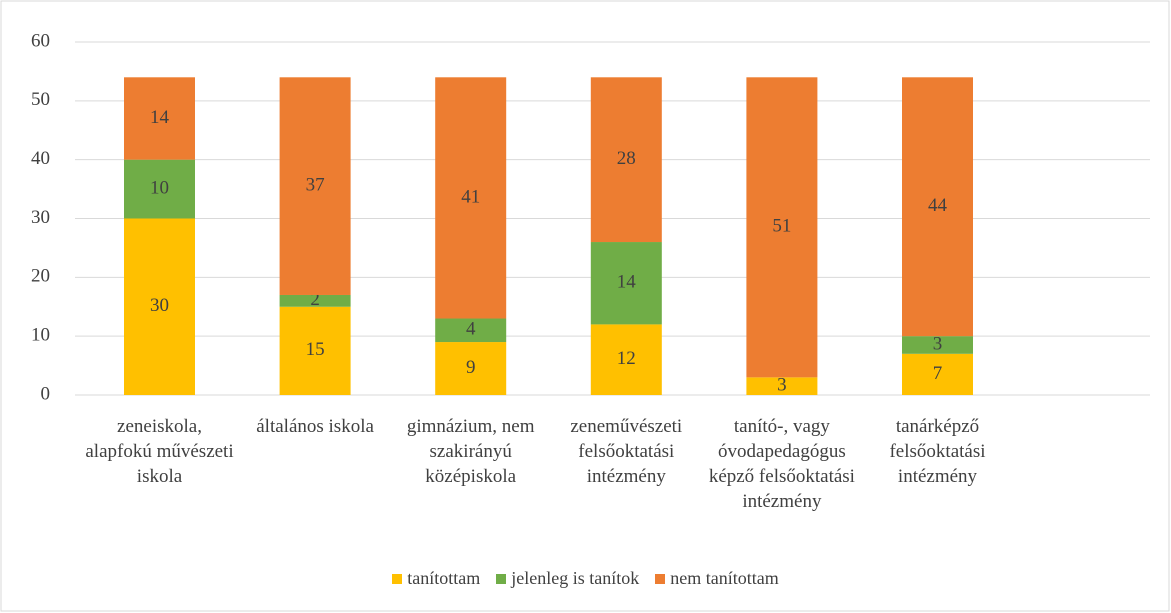 The image size is (1171, 613). I want to click on data-label: 30, so click(159, 305).